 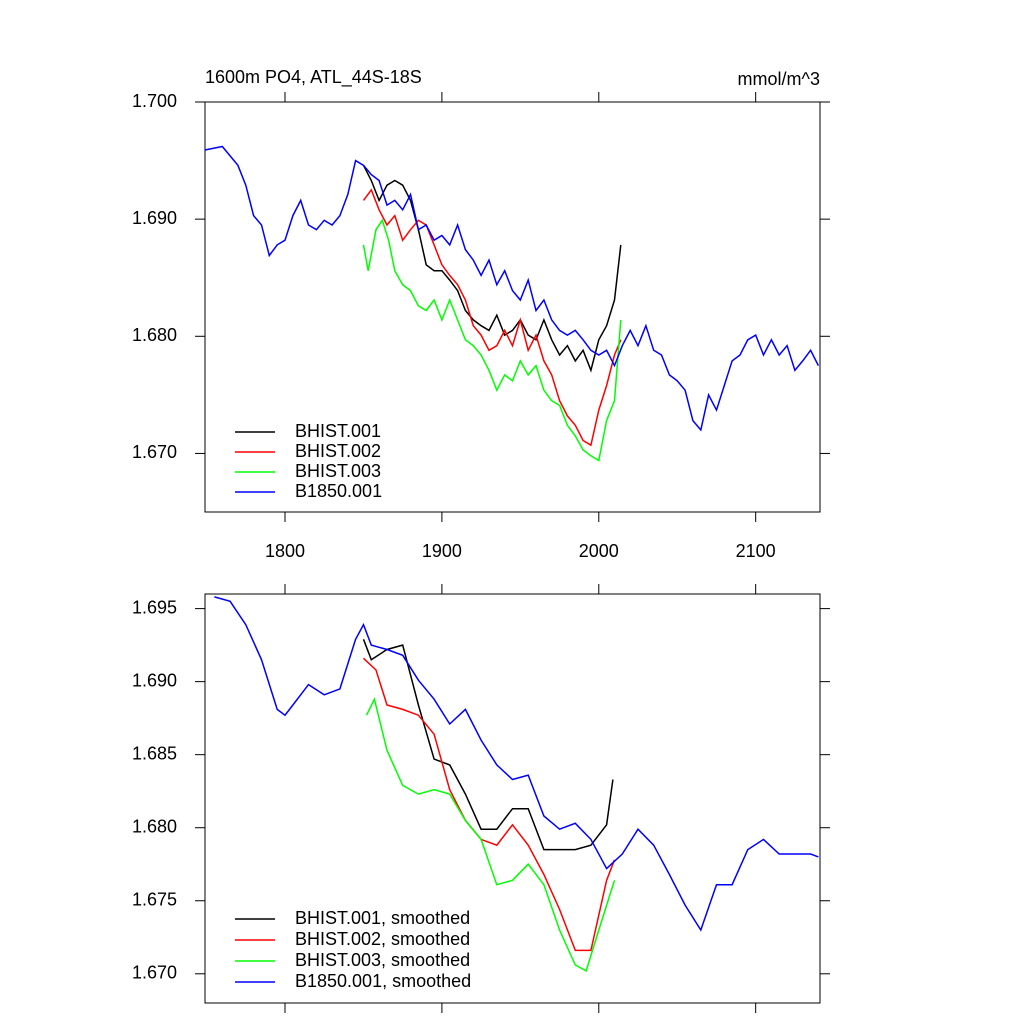 What do you see at coordinates (382, 939) in the screenshot?
I see `legend-label: BHIST.002, smoothed` at bounding box center [382, 939].